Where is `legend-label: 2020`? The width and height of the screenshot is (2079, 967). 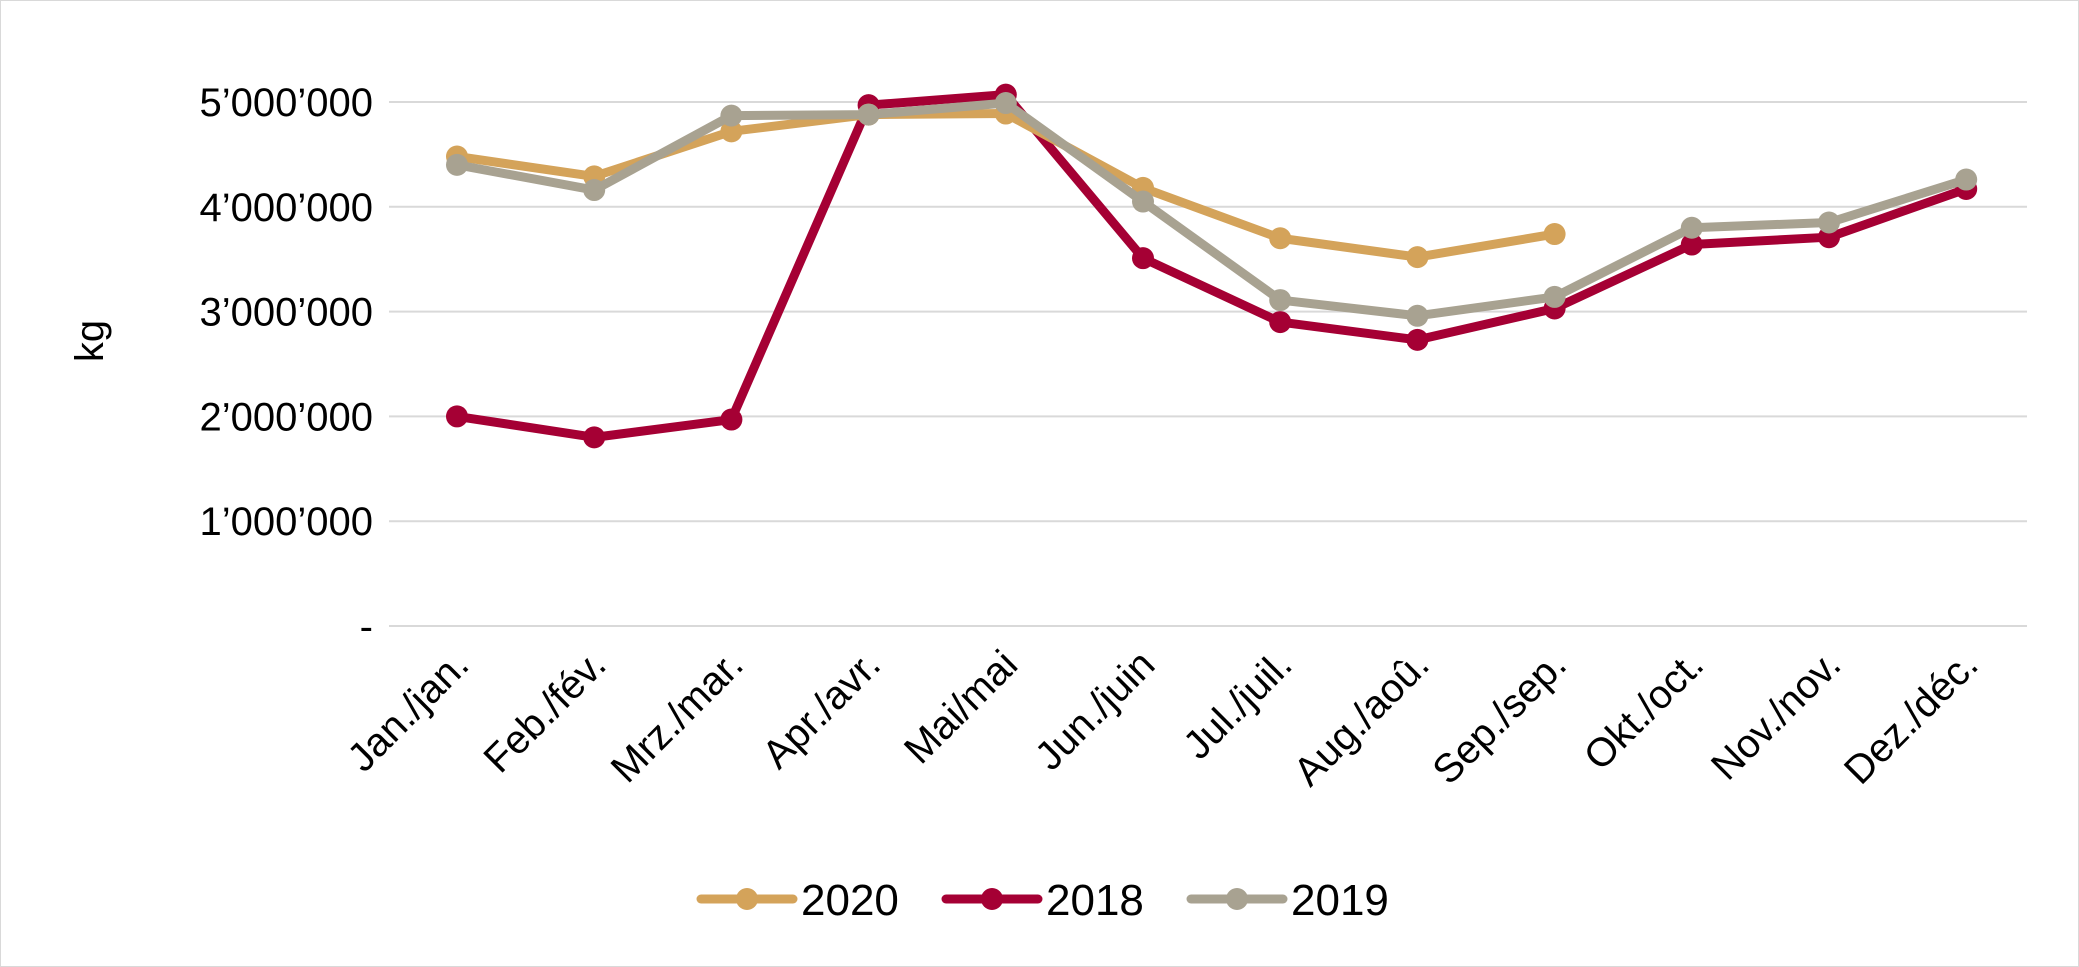 legend-label: 2020 is located at coordinates (850, 900).